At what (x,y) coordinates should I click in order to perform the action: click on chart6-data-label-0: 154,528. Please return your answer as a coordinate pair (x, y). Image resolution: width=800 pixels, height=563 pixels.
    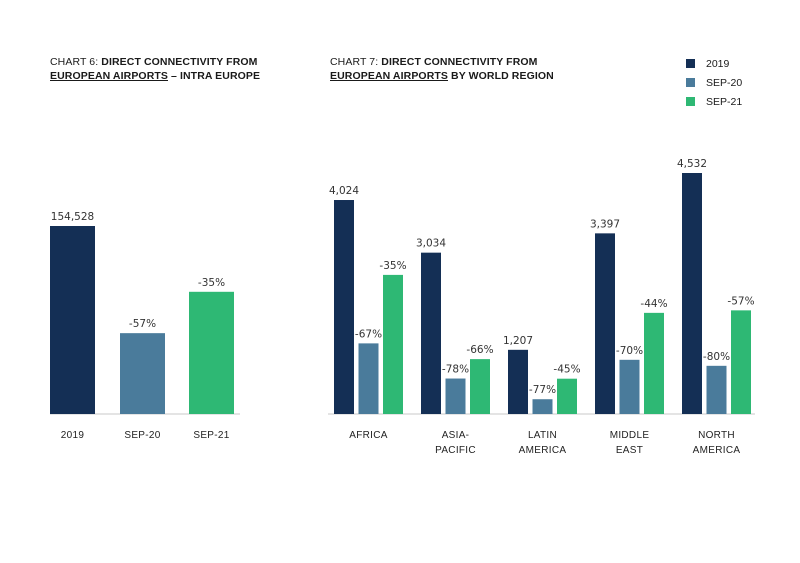
    Looking at the image, I should click on (72, 217).